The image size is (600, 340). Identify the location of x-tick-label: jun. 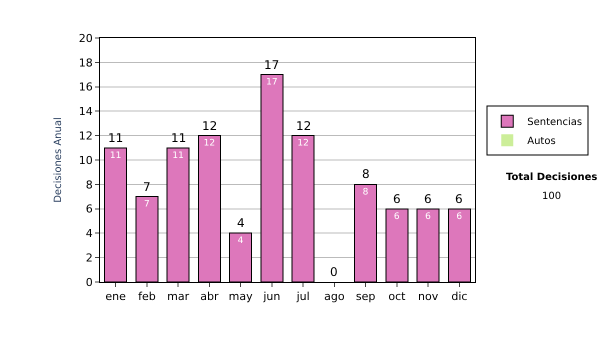
(271, 297).